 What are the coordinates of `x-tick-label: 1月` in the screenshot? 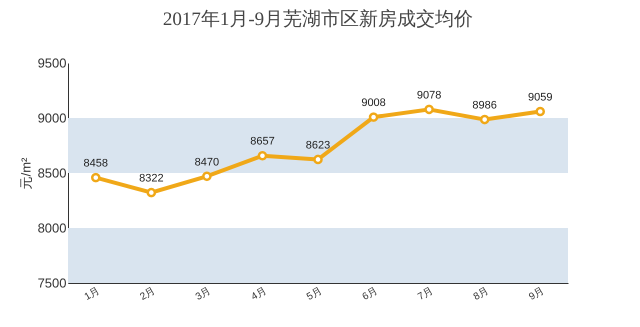 It's located at (92, 294).